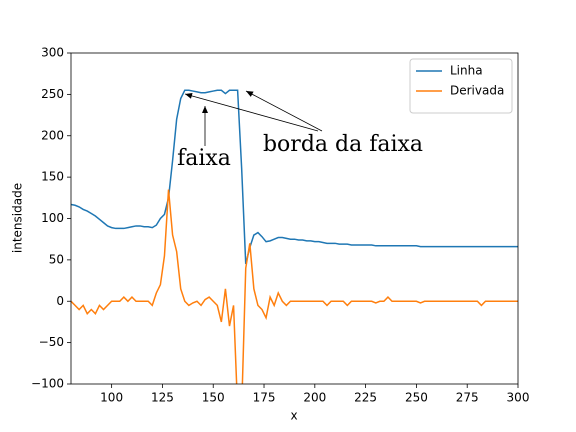 This screenshot has width=576, height=432. What do you see at coordinates (314, 398) in the screenshot?
I see `x-tick-label: 200` at bounding box center [314, 398].